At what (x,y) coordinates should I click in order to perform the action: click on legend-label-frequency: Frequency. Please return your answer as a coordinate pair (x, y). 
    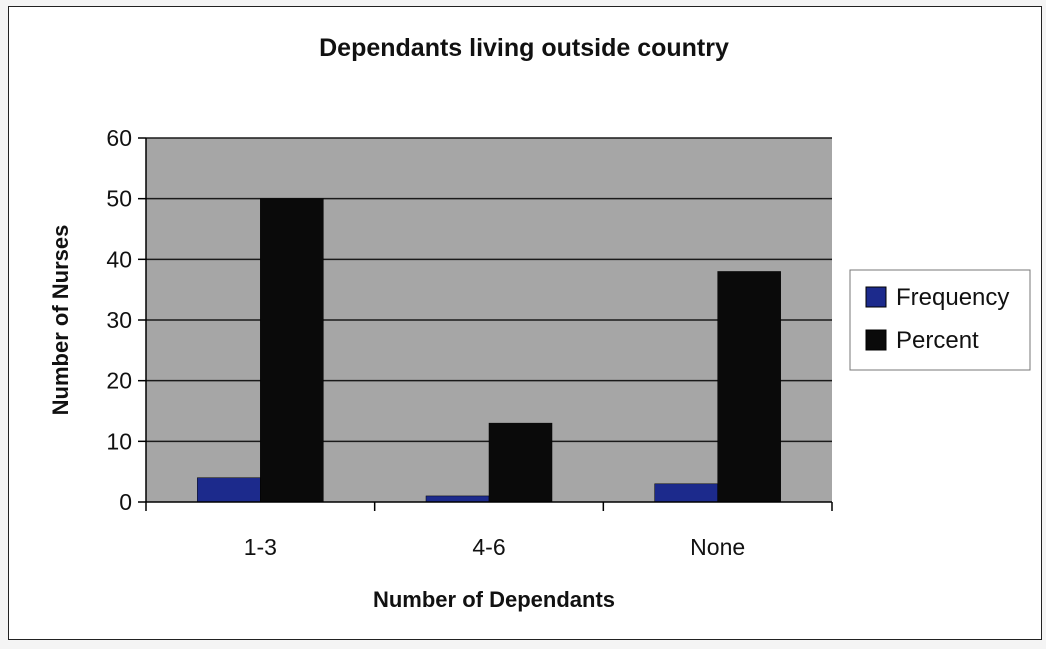
    Looking at the image, I should click on (952, 297).